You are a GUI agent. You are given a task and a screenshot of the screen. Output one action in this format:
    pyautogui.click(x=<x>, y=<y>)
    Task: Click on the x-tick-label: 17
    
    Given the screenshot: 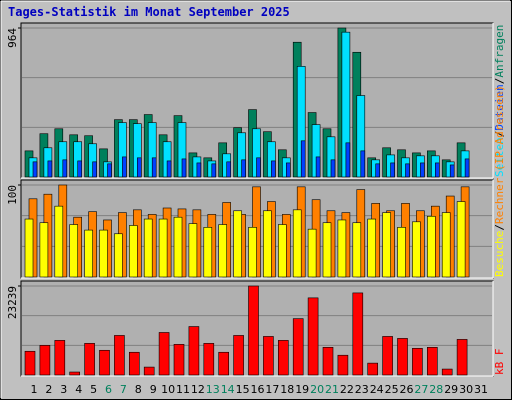 What is the action you would take?
    pyautogui.click(x=272, y=389)
    